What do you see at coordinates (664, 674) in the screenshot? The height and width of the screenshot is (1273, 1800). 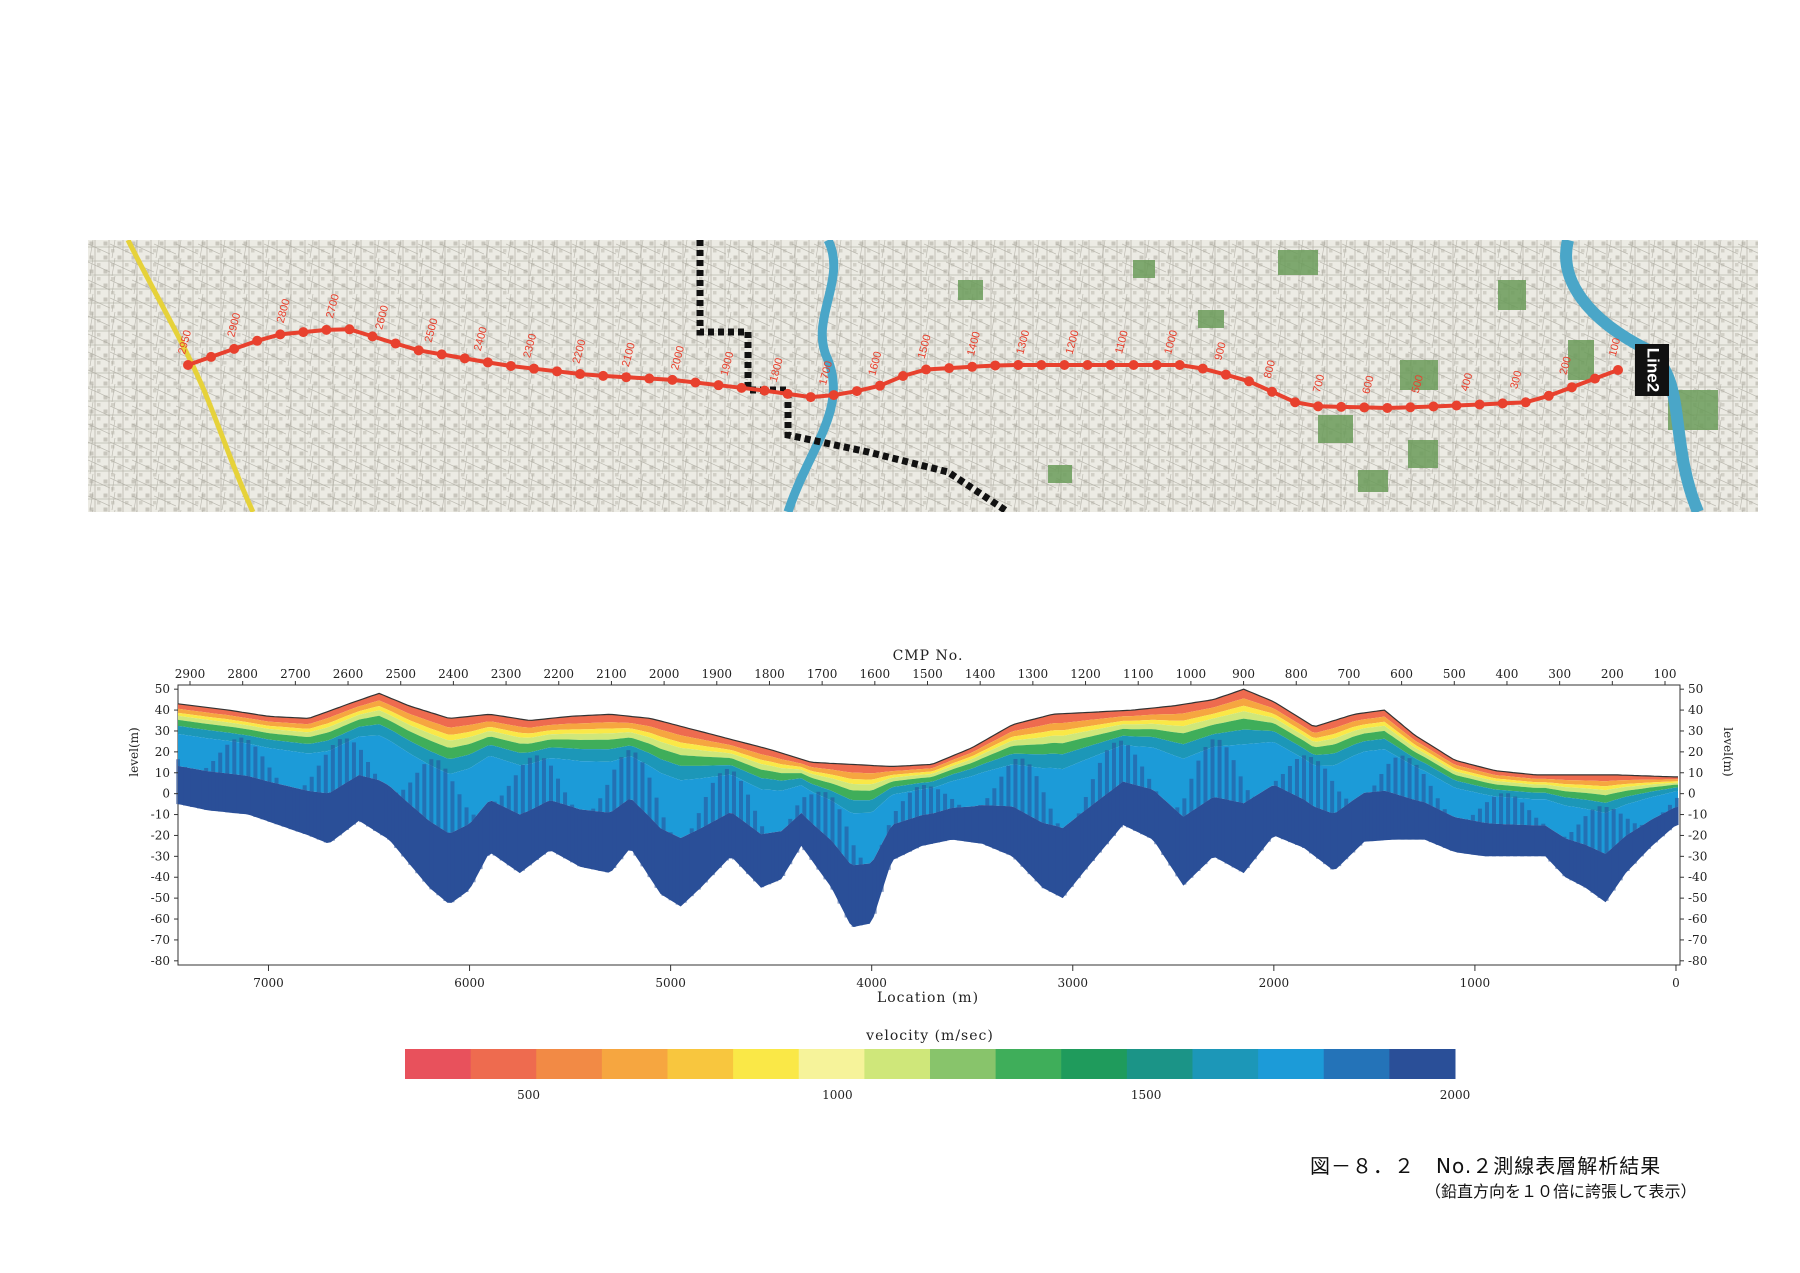 I see `cmp-tick-label: 2000` at bounding box center [664, 674].